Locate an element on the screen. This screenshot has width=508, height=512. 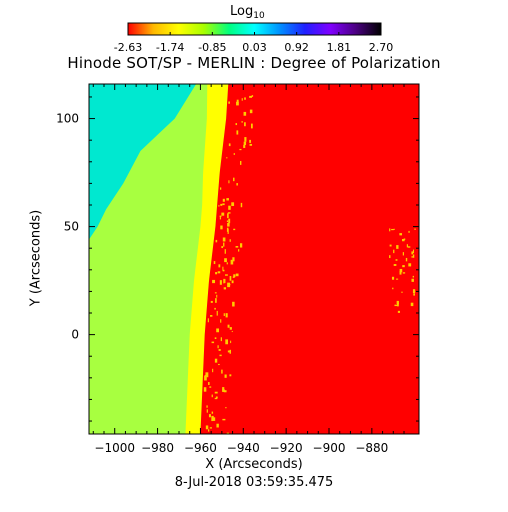
colorbar-title: Log10 is located at coordinates (247, 12).